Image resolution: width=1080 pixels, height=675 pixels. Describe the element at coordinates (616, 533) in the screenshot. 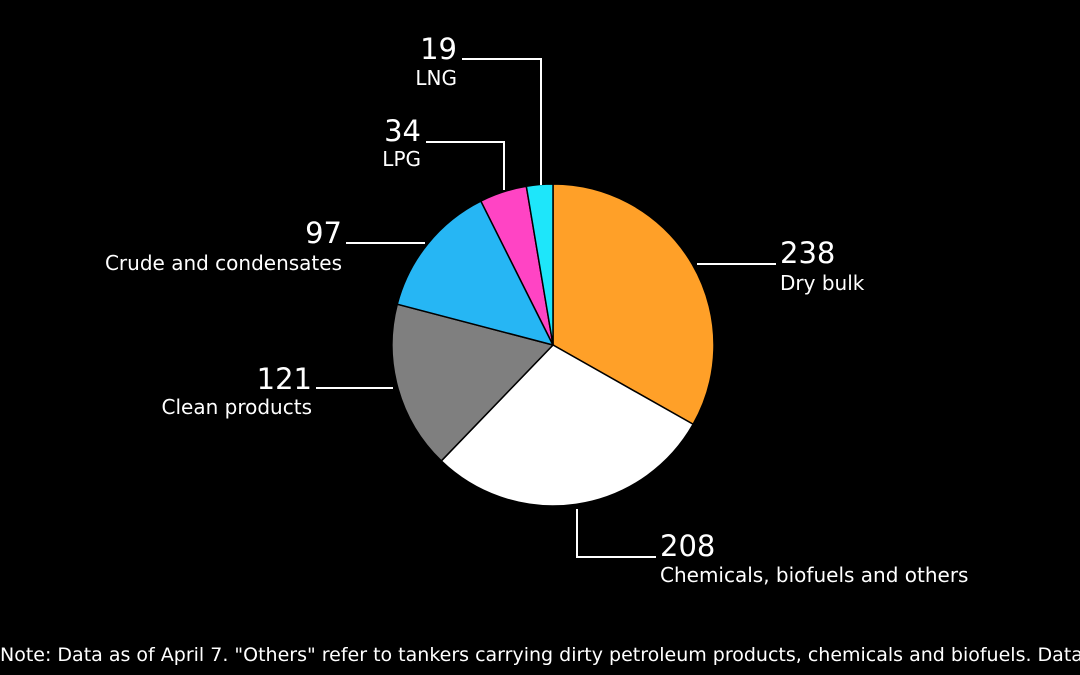

I see `leader-line-chemicals` at that location.